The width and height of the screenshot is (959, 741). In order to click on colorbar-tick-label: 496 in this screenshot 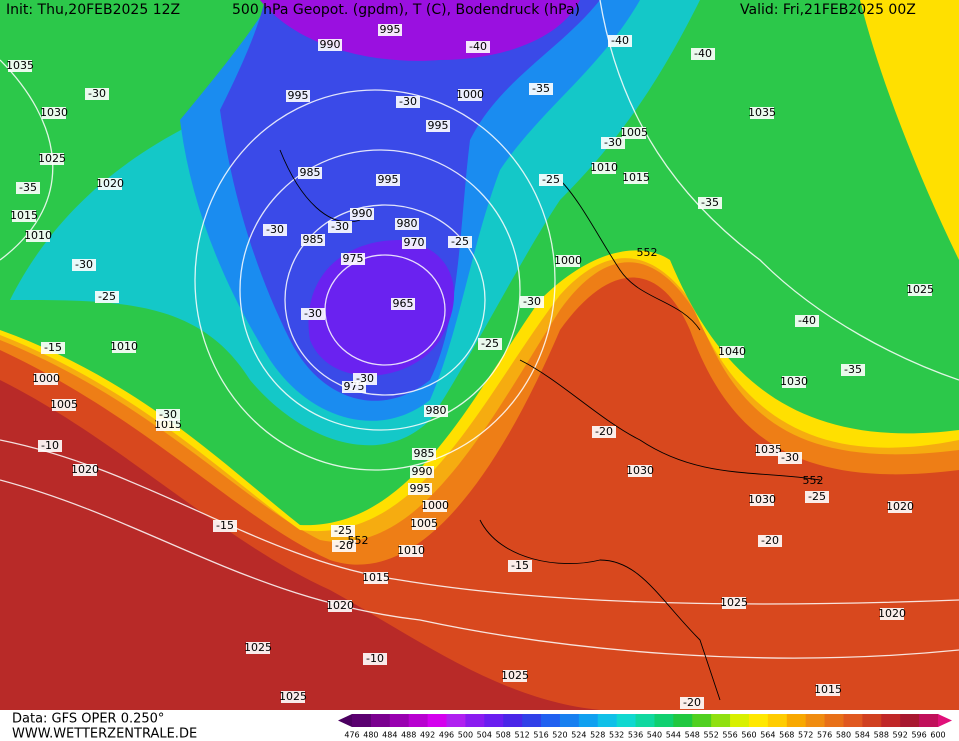, I will do `click(446, 735)`.